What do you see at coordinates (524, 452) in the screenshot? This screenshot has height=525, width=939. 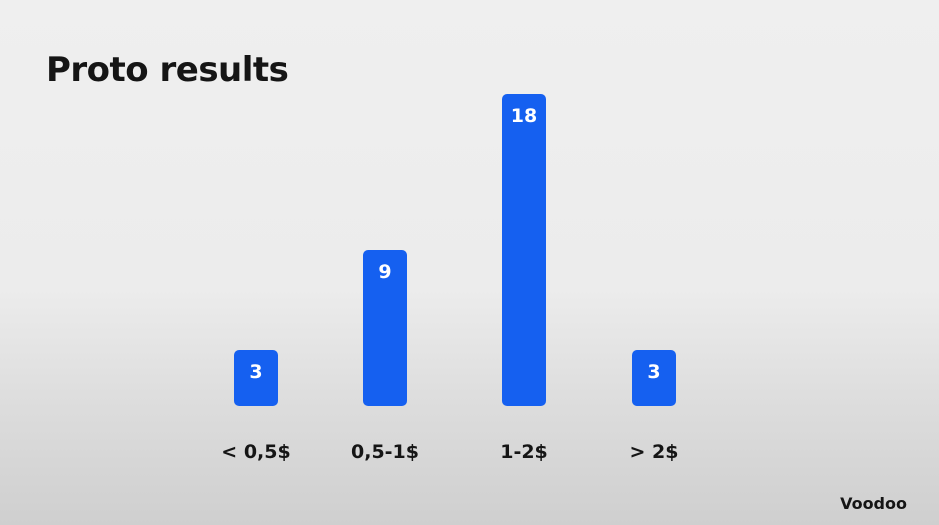 I see `category-label-3: 1-2$` at bounding box center [524, 452].